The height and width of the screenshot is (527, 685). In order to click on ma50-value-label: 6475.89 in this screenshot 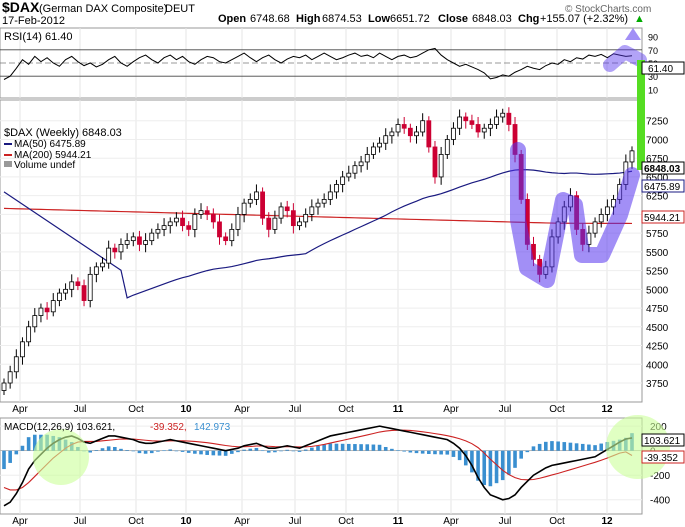, I will do `click(662, 187)`.